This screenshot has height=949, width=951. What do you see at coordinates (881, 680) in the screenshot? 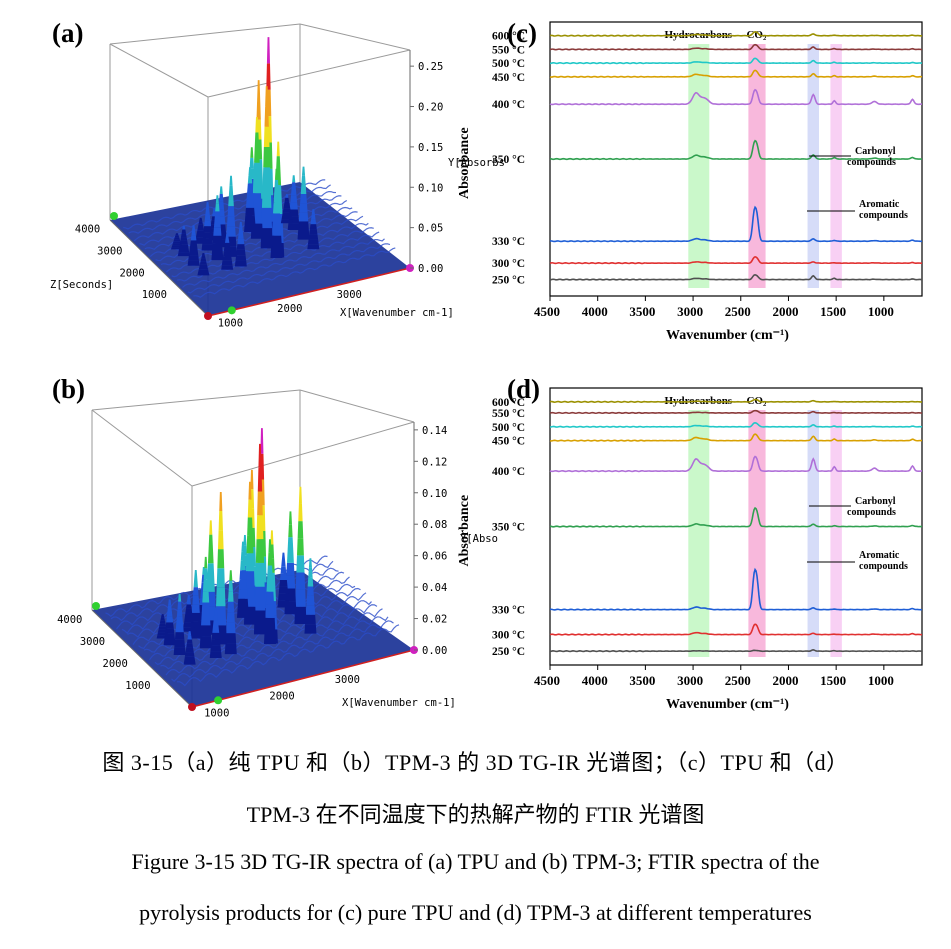
I see `x-tick-label: 1000` at bounding box center [881, 680].